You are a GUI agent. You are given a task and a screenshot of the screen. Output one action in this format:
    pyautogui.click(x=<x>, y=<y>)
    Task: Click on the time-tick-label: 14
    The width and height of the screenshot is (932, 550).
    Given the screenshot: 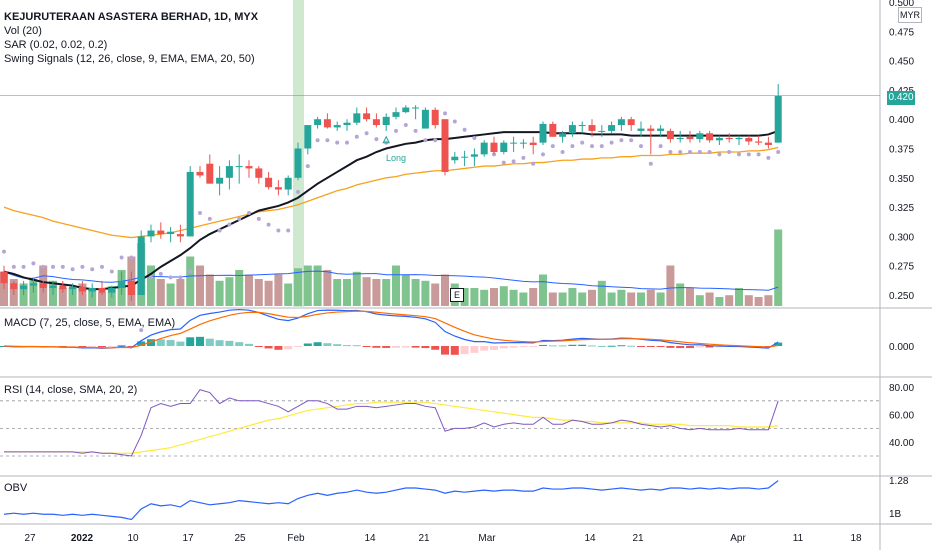 What is the action you would take?
    pyautogui.click(x=590, y=538)
    